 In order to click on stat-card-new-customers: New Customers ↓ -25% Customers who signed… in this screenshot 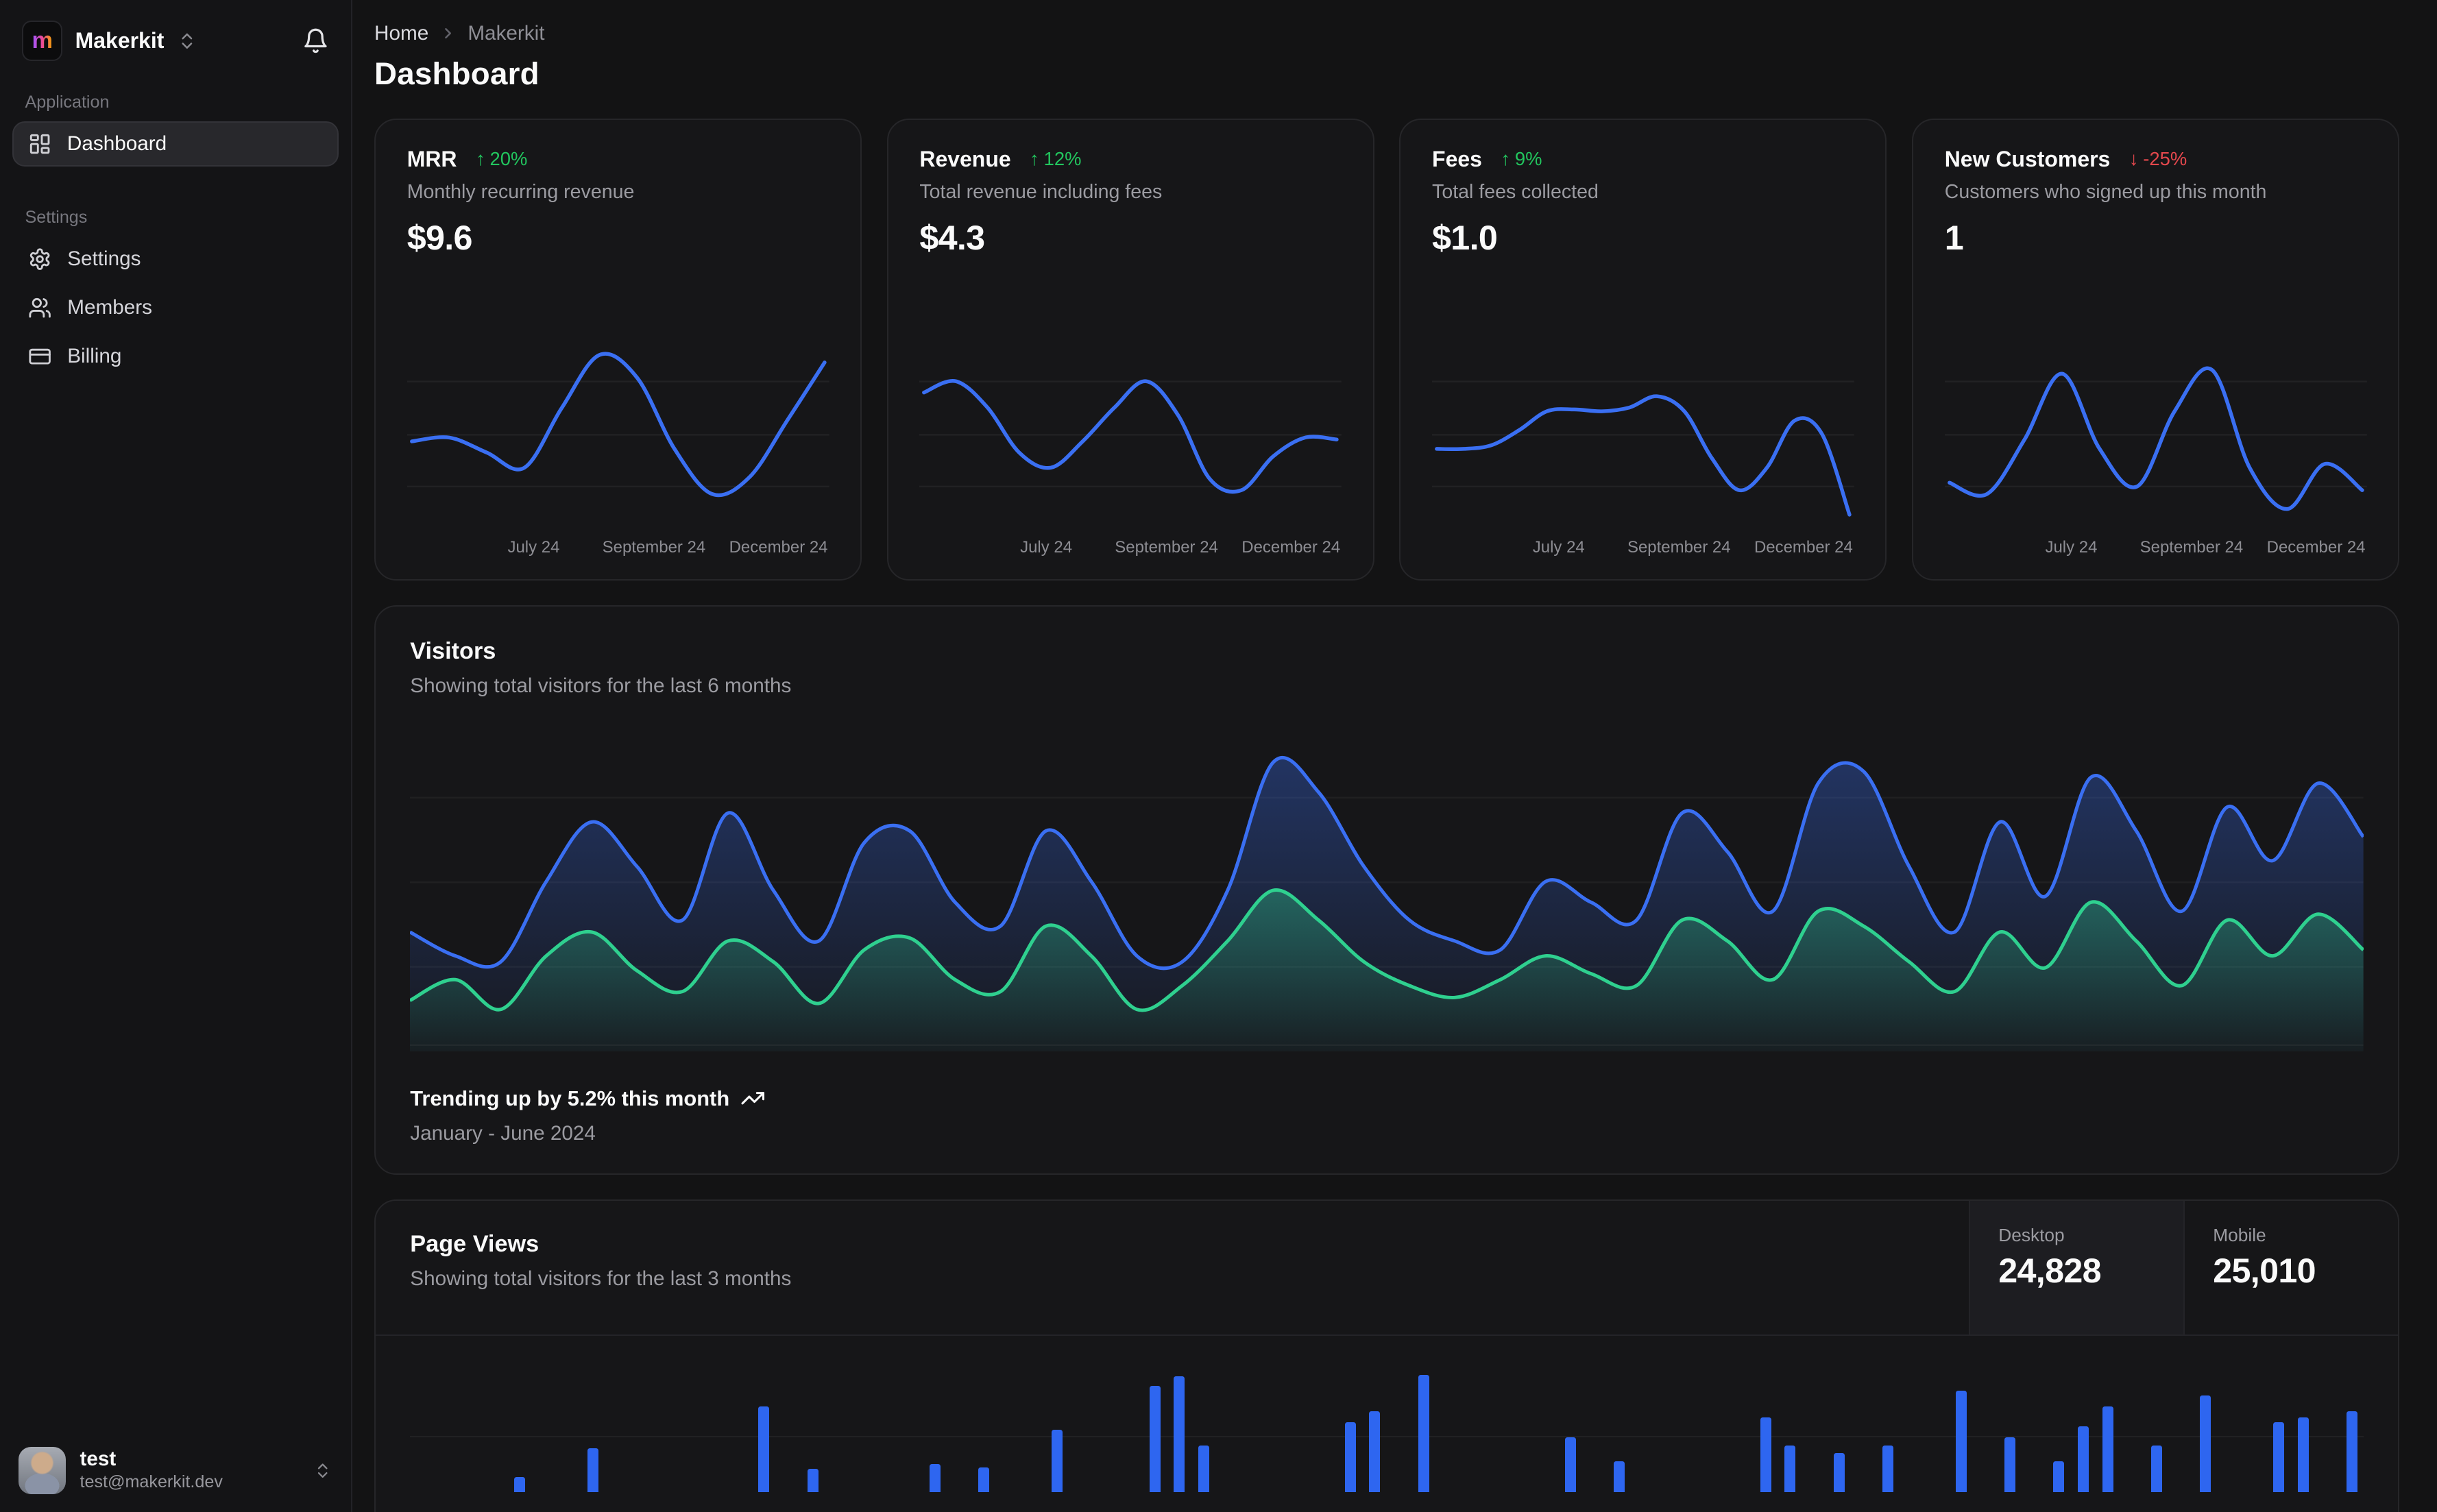, I will do `click(2156, 350)`.